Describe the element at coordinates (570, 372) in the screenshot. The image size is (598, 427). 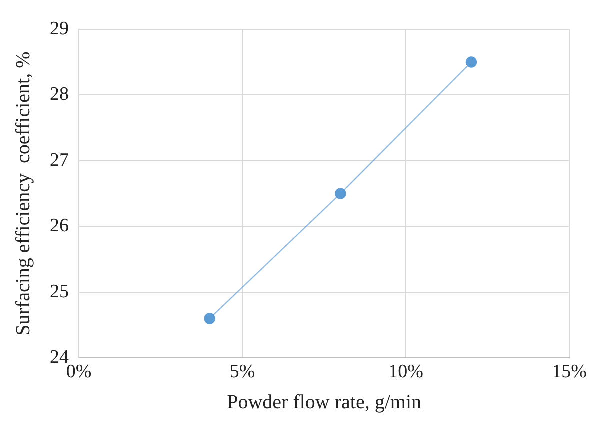
I see `x-tick-label: 15%` at that location.